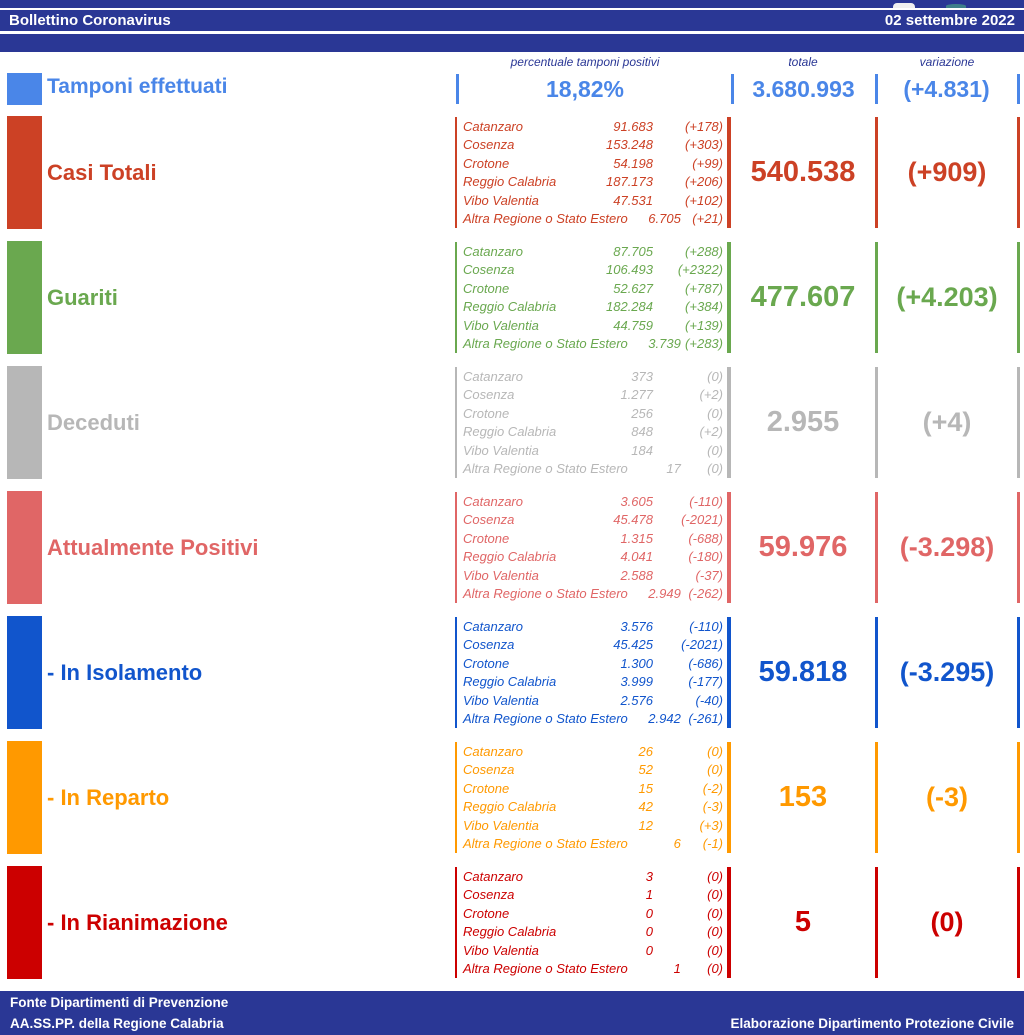  I want to click on column-header-total: totale, so click(803, 62).